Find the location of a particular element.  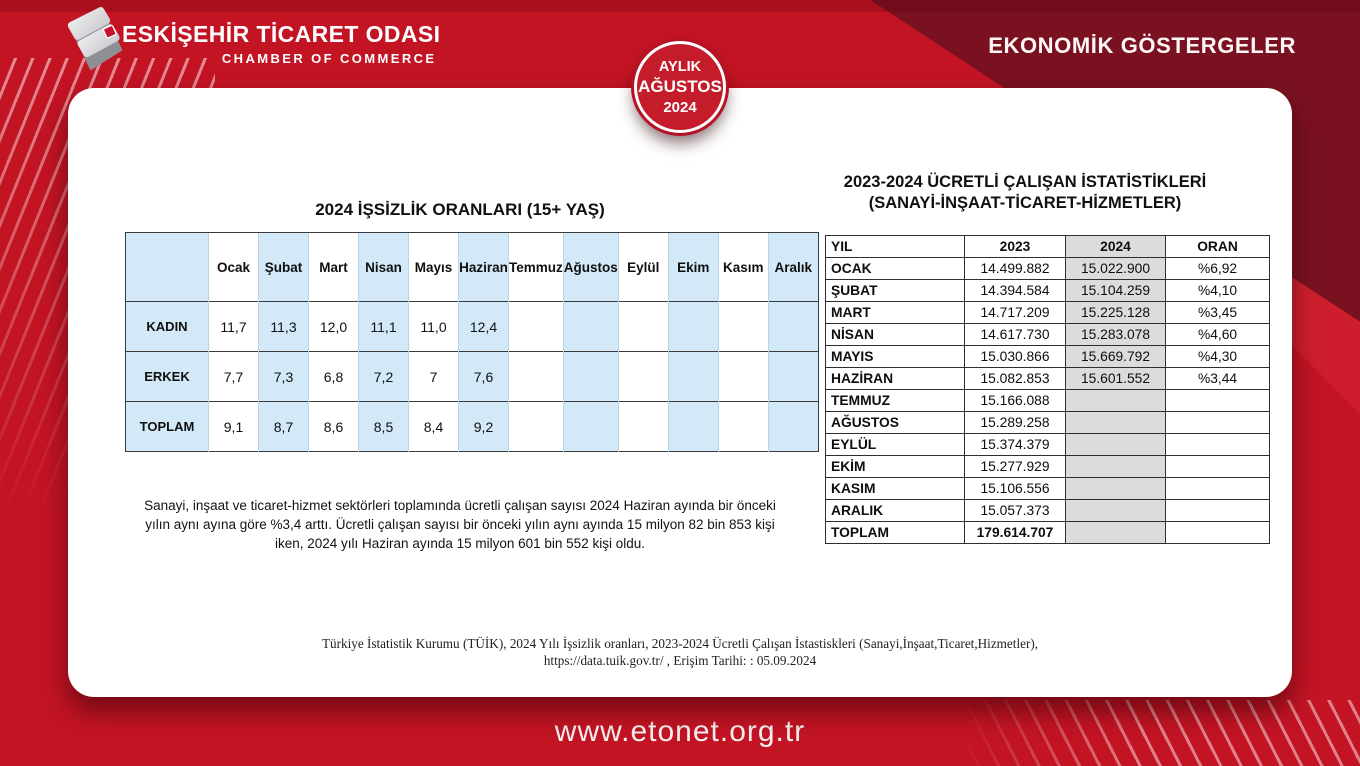

background-top-shade is located at coordinates (680, 6).